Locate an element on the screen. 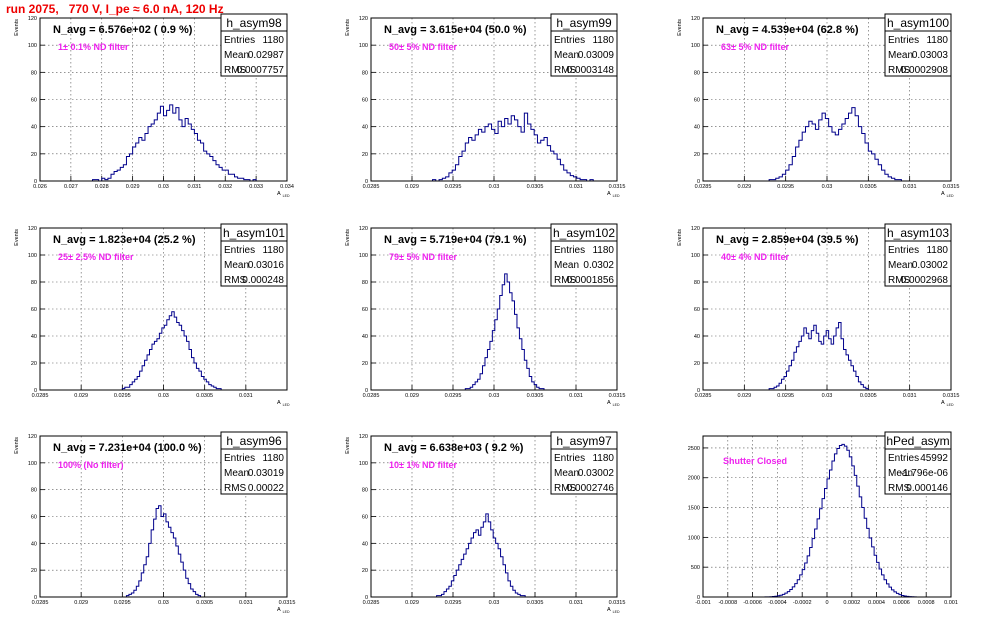 The image size is (996, 622). filter-label: Shutter Closed is located at coordinates (755, 461).